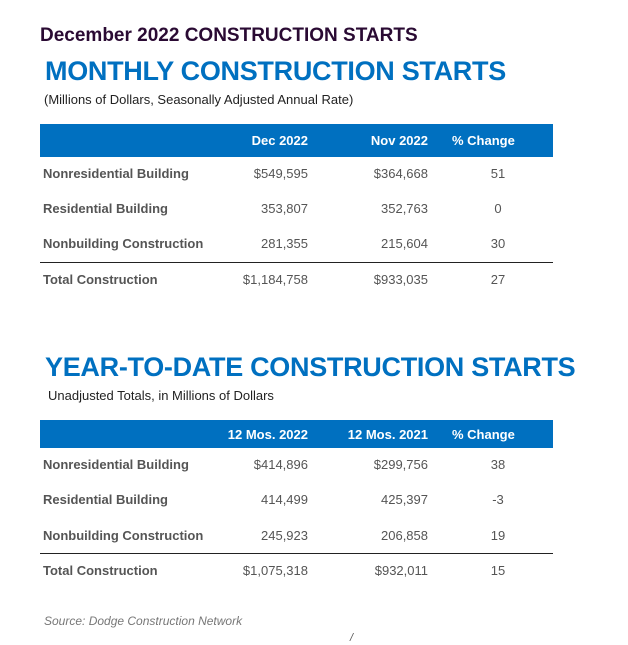  Describe the element at coordinates (284, 208) in the screenshot. I see `value-current: 353,807` at that location.